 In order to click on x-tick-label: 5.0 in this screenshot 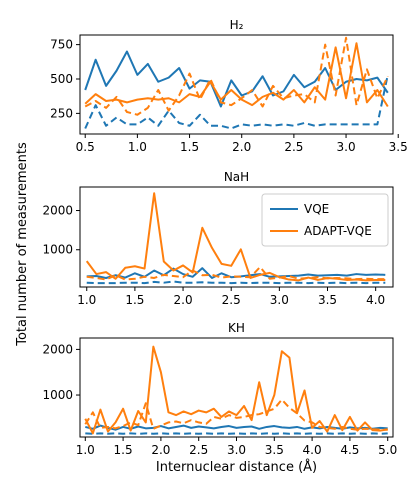, I will do `click(387, 450)`.